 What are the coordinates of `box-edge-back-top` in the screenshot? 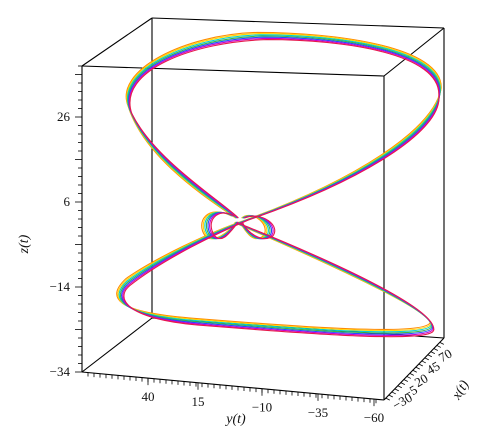 It's located at (298, 23).